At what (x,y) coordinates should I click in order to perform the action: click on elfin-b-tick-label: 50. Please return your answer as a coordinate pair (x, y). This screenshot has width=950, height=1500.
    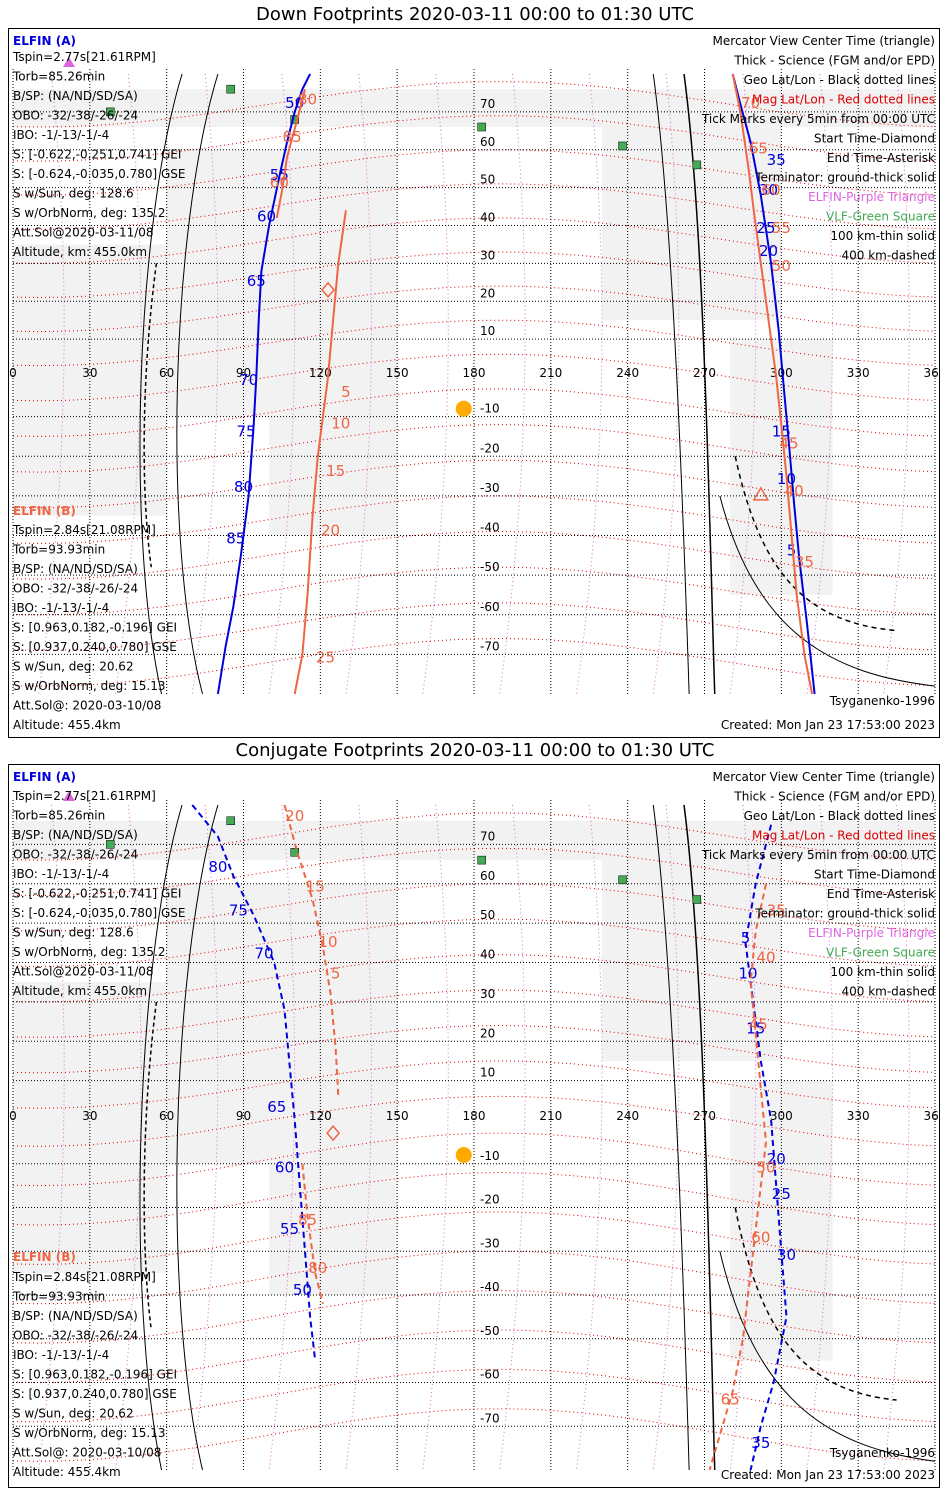
    Looking at the image, I should click on (765, 1168).